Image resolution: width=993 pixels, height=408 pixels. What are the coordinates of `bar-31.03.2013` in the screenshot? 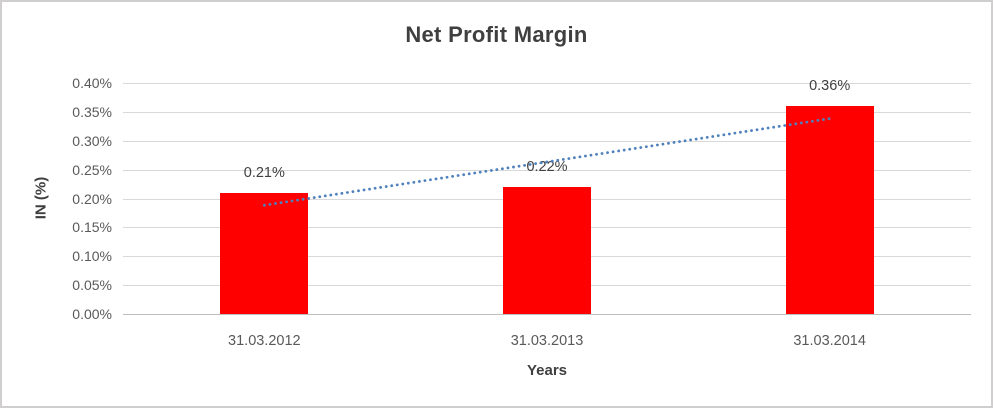 It's located at (547, 250).